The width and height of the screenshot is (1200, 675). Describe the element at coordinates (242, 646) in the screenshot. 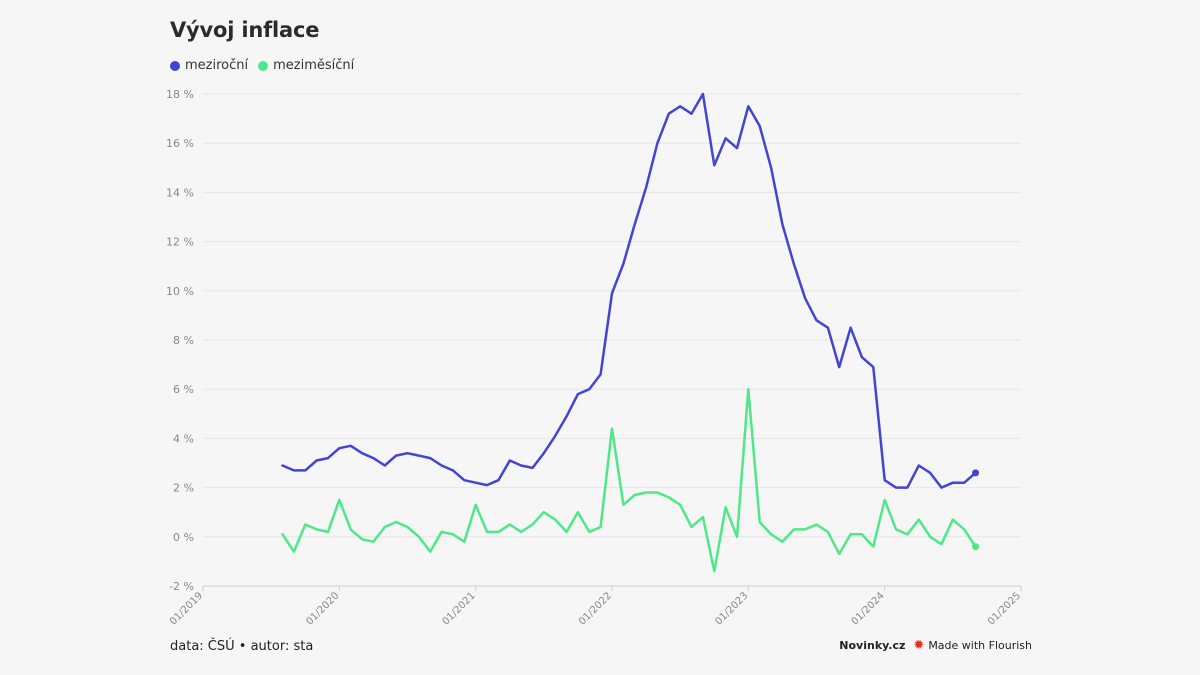

I see `source-credit: data: ČSÚ • autor: sta` at that location.